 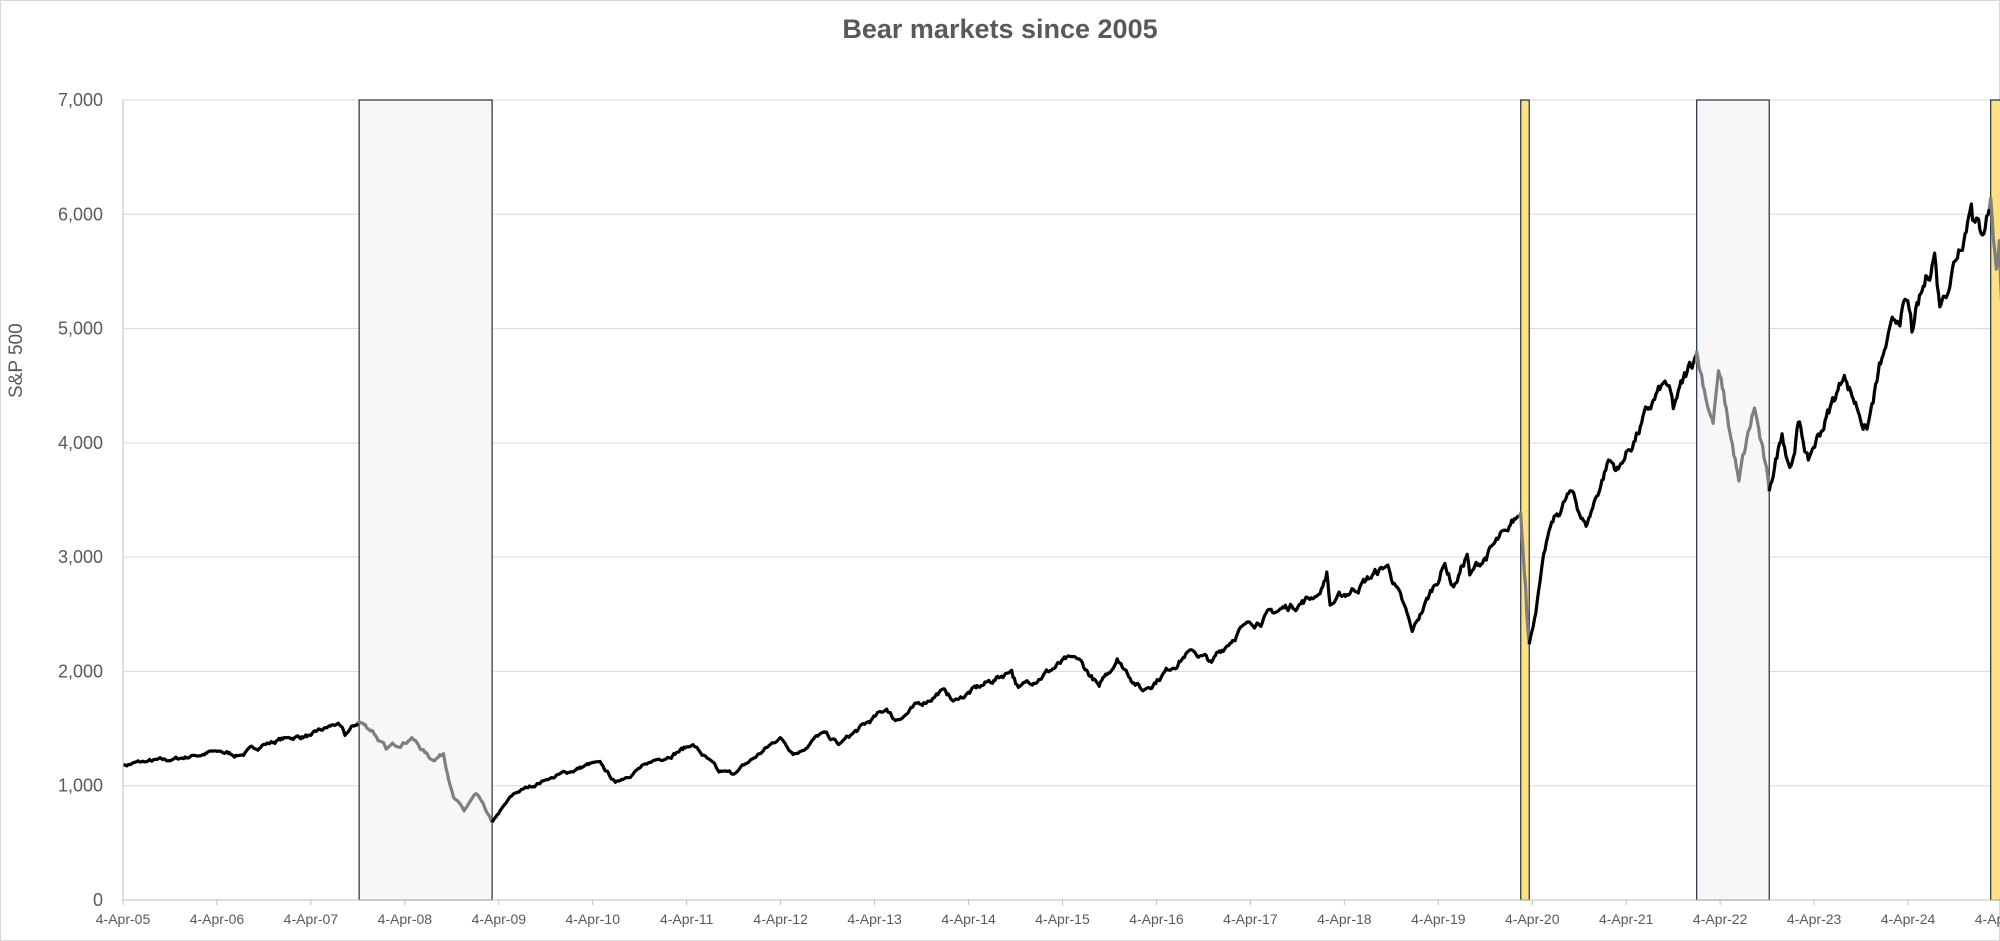 I want to click on x-tick-label: 4-Apr-21, so click(x=1626, y=919).